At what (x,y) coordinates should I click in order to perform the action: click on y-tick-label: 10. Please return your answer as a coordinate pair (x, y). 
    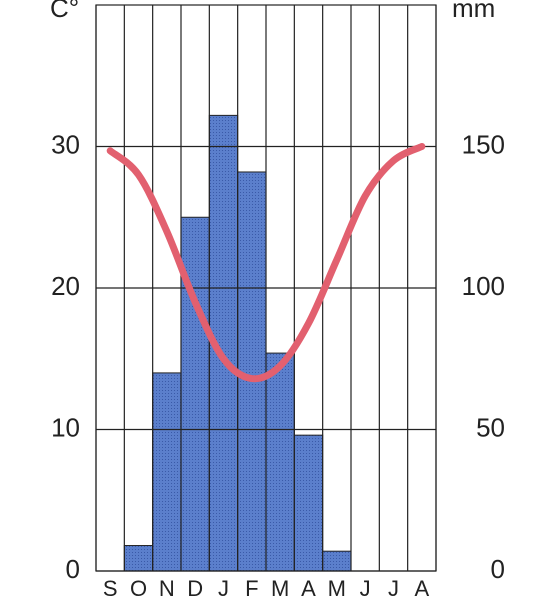
    Looking at the image, I should click on (65, 427).